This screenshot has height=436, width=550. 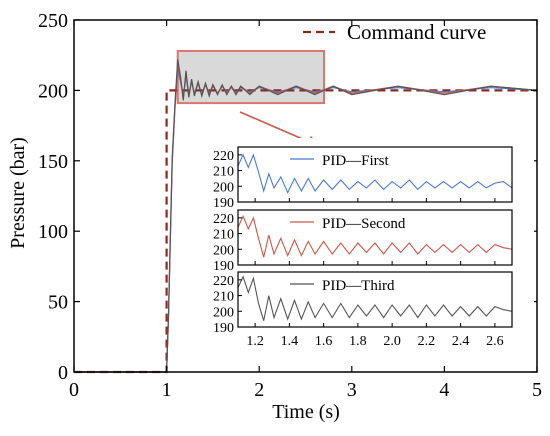 I want to click on y-tick-label: 200, so click(x=53, y=91).